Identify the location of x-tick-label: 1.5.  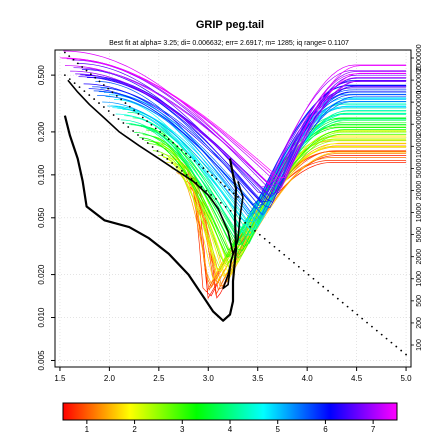
(60, 378).